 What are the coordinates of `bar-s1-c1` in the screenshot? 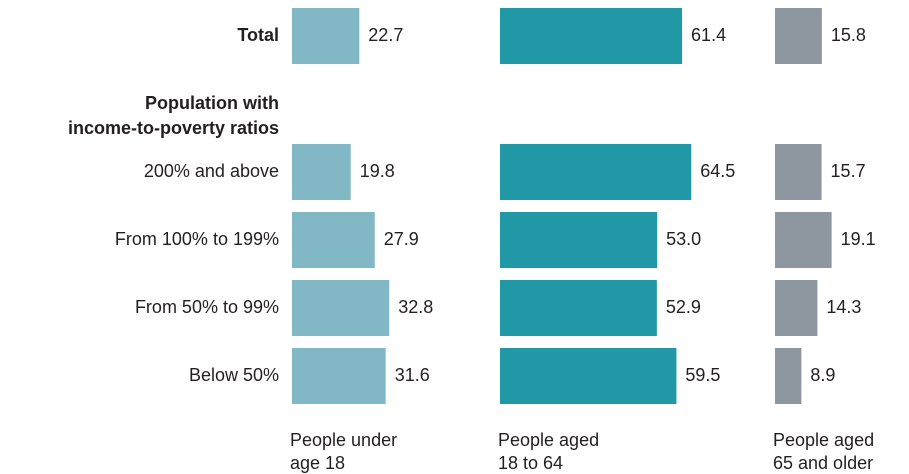 It's located at (596, 172).